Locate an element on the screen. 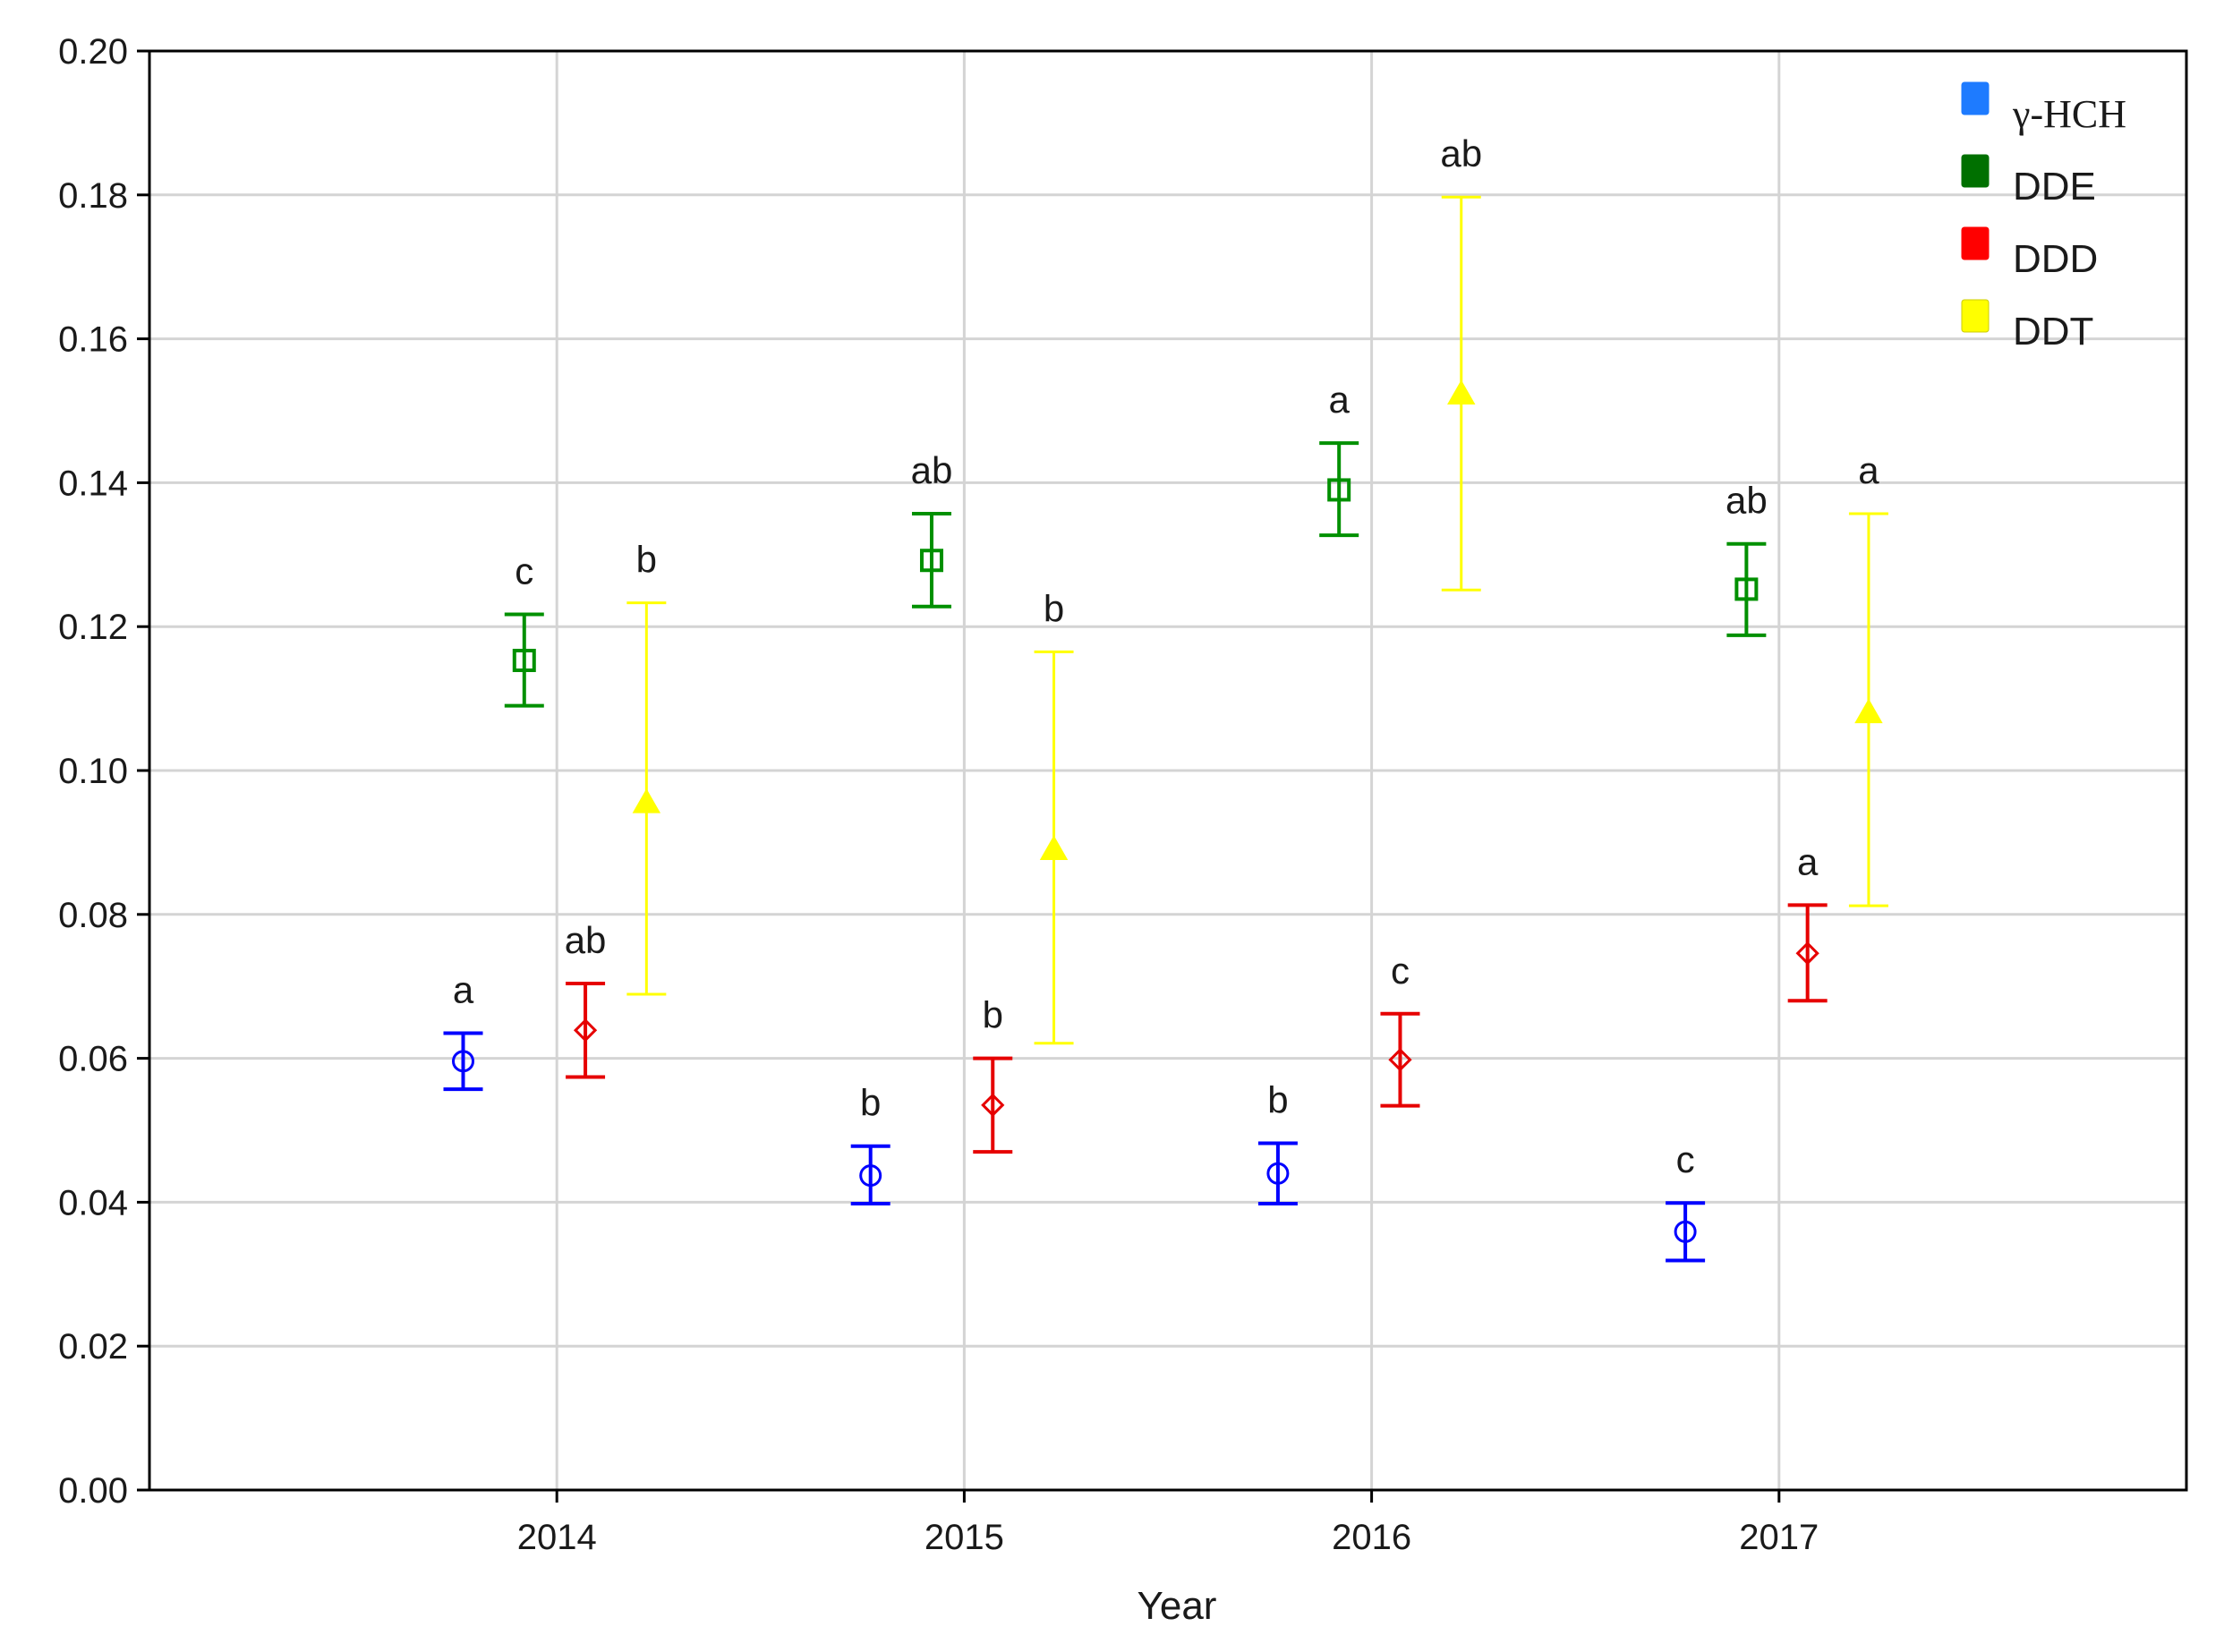 This screenshot has width=2224, height=1652. legend-label: γ-HCH is located at coordinates (2069, 114).